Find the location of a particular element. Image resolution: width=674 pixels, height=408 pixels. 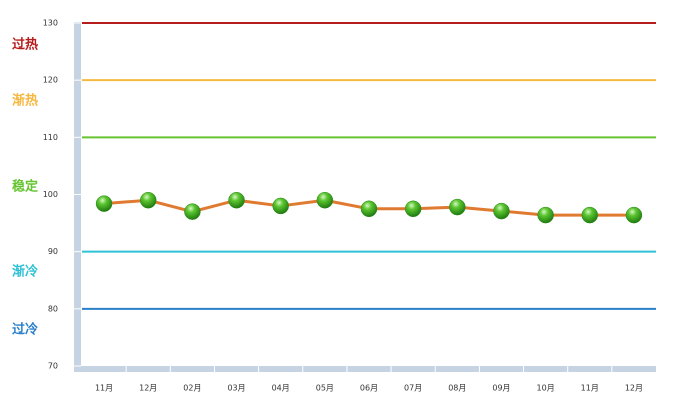

x-tick-label: 08月 is located at coordinates (457, 388).